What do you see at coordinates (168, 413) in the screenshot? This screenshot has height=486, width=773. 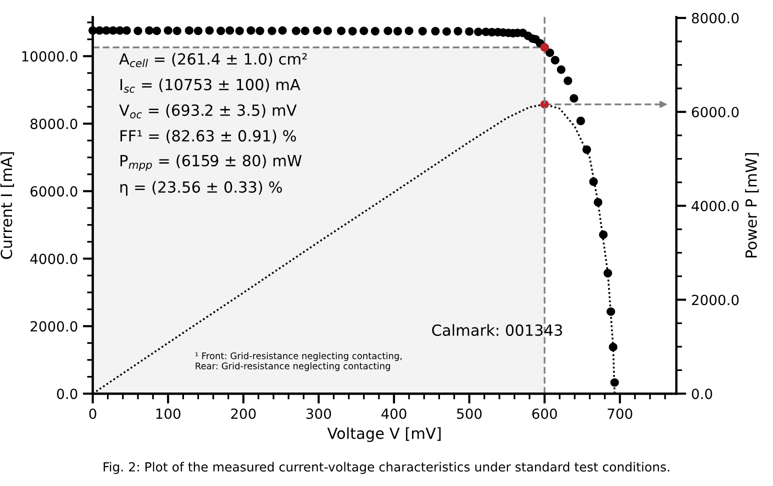 I see `x-tick-label: 100` at bounding box center [168, 413].